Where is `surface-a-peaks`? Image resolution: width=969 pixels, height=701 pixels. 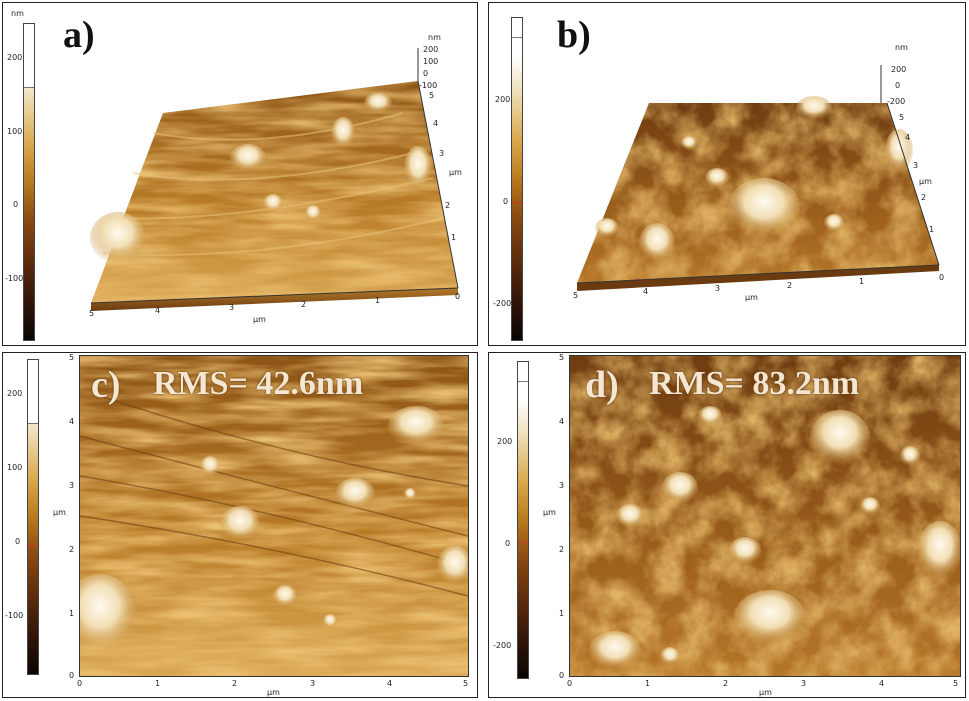 surface-a-peaks is located at coordinates (261, 178).